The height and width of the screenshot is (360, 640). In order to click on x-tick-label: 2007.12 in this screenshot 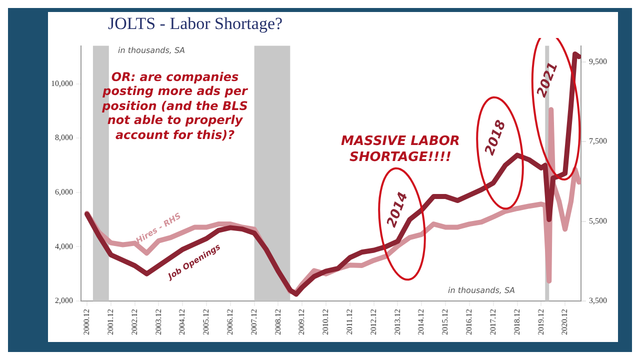, I will do `click(253, 322)`.